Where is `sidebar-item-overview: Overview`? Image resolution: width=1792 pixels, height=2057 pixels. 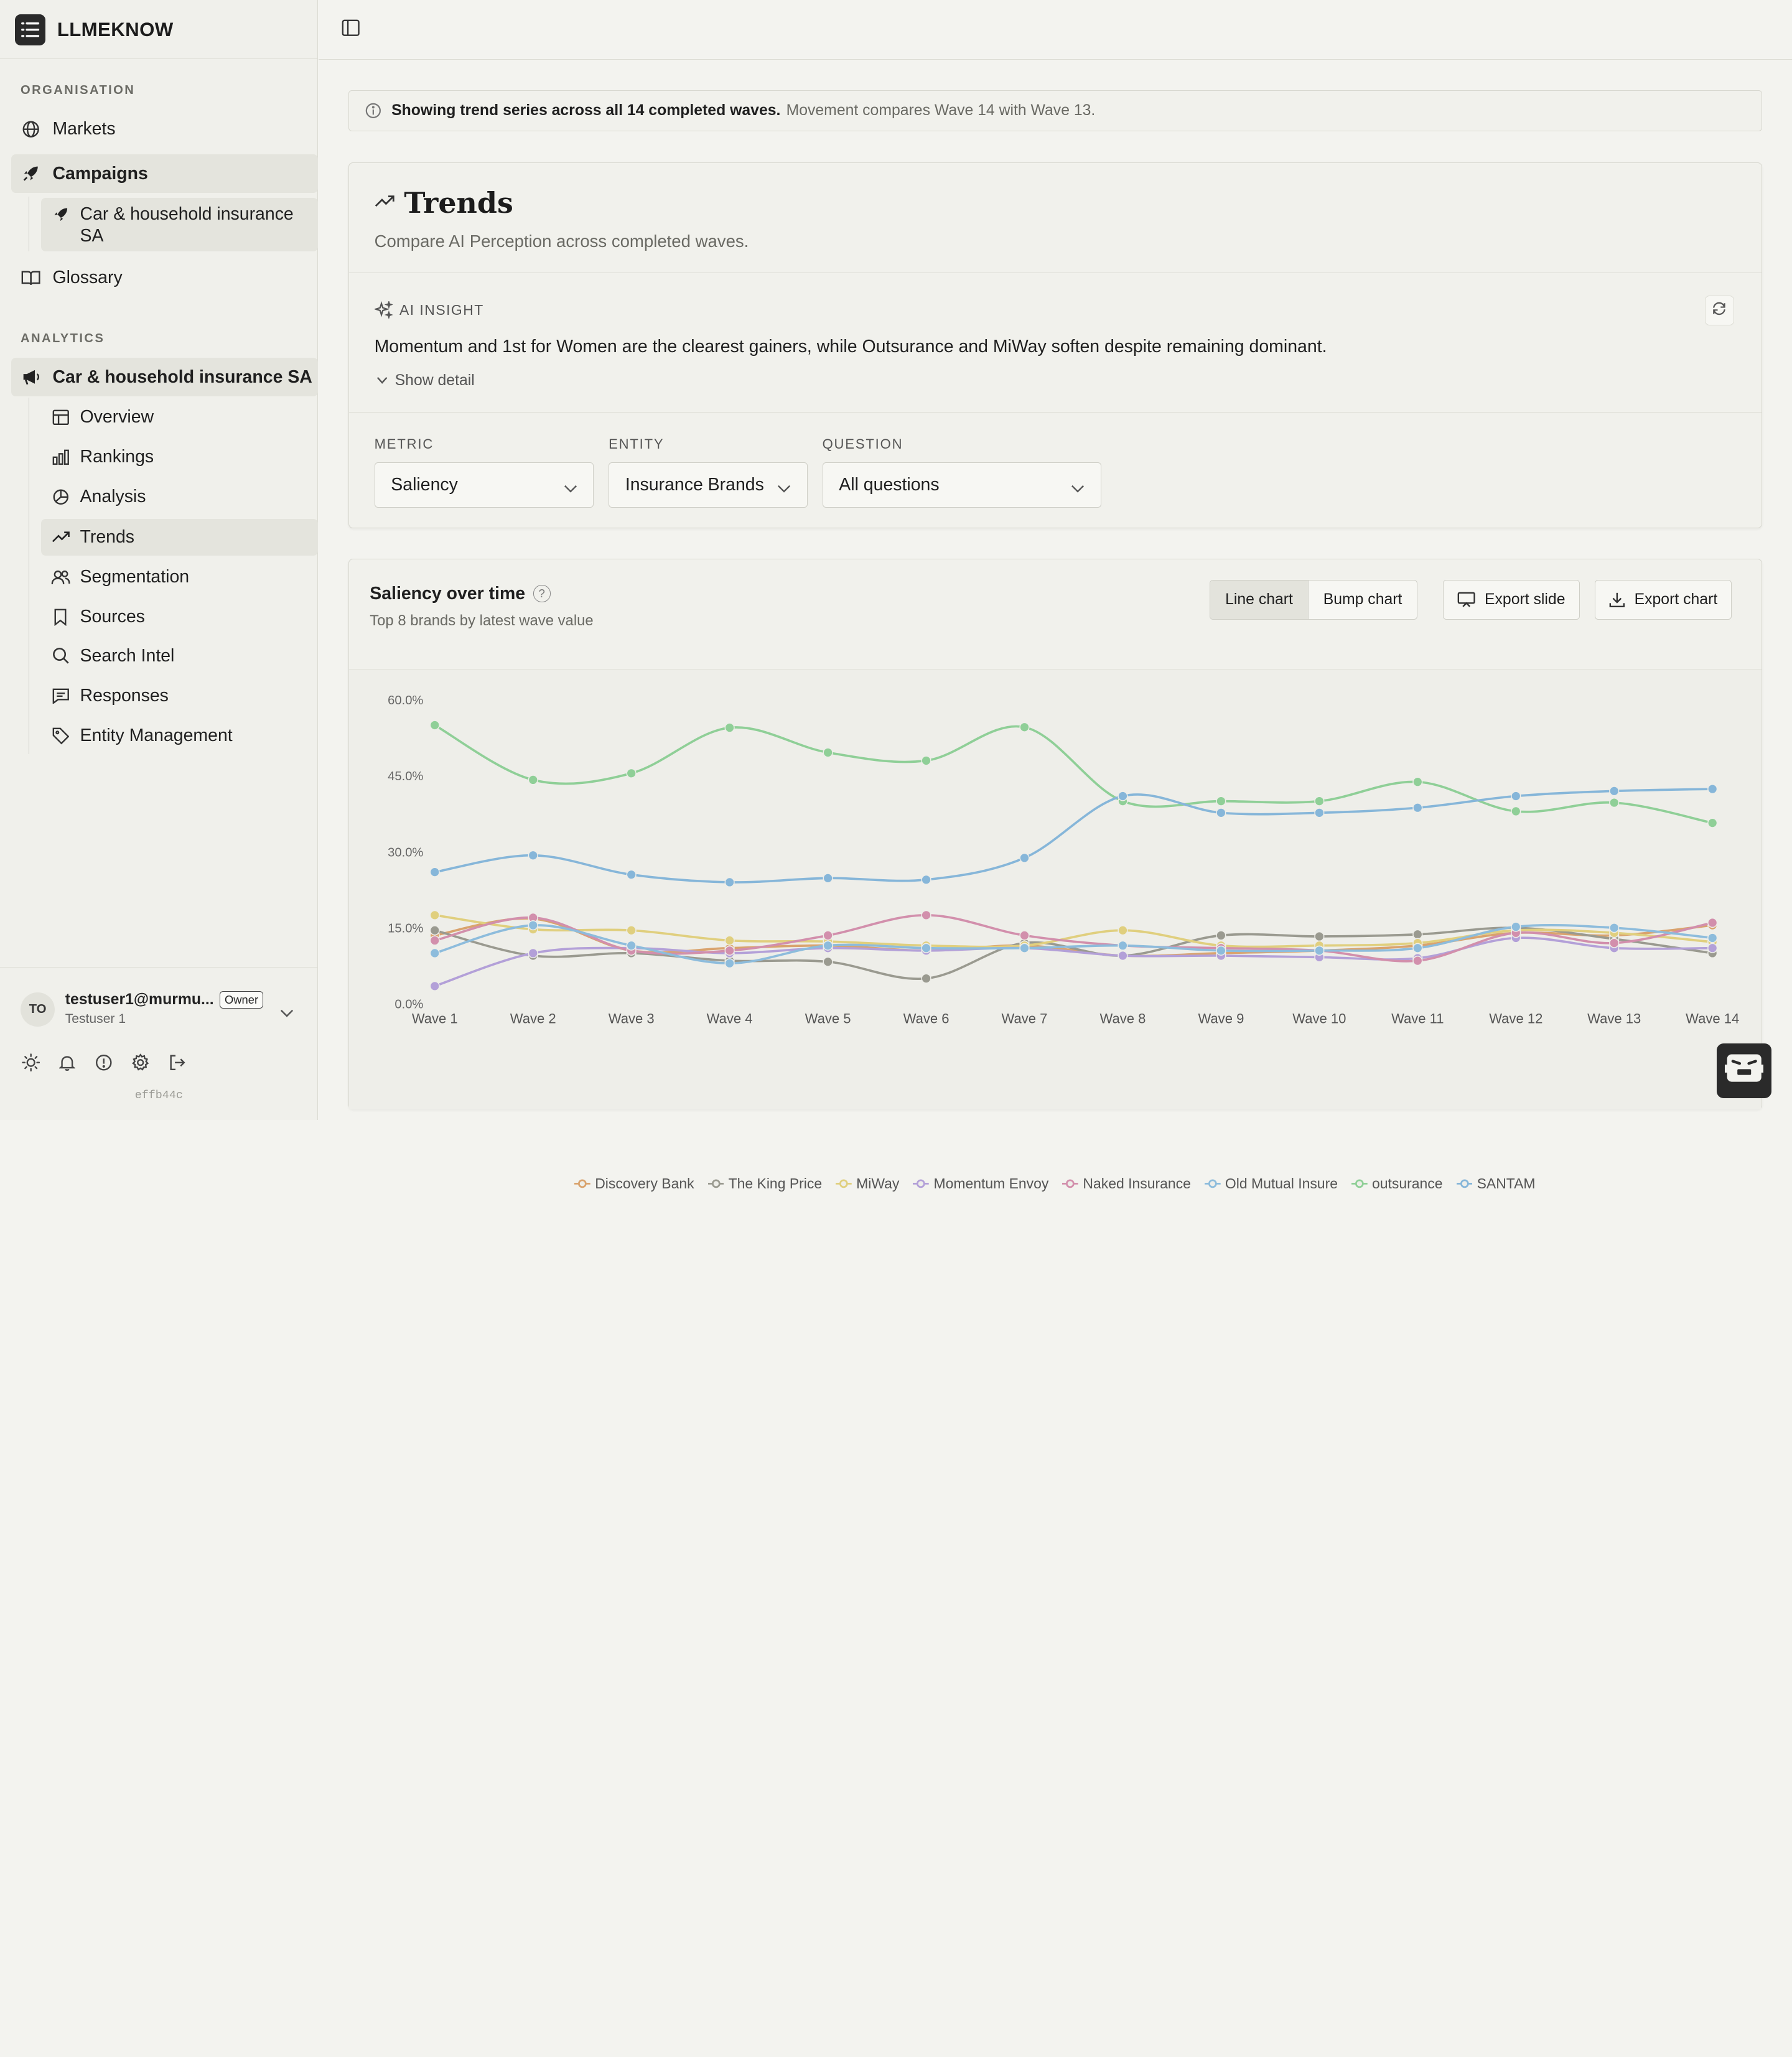
sidebar-item-overview: Overview is located at coordinates (179, 417).